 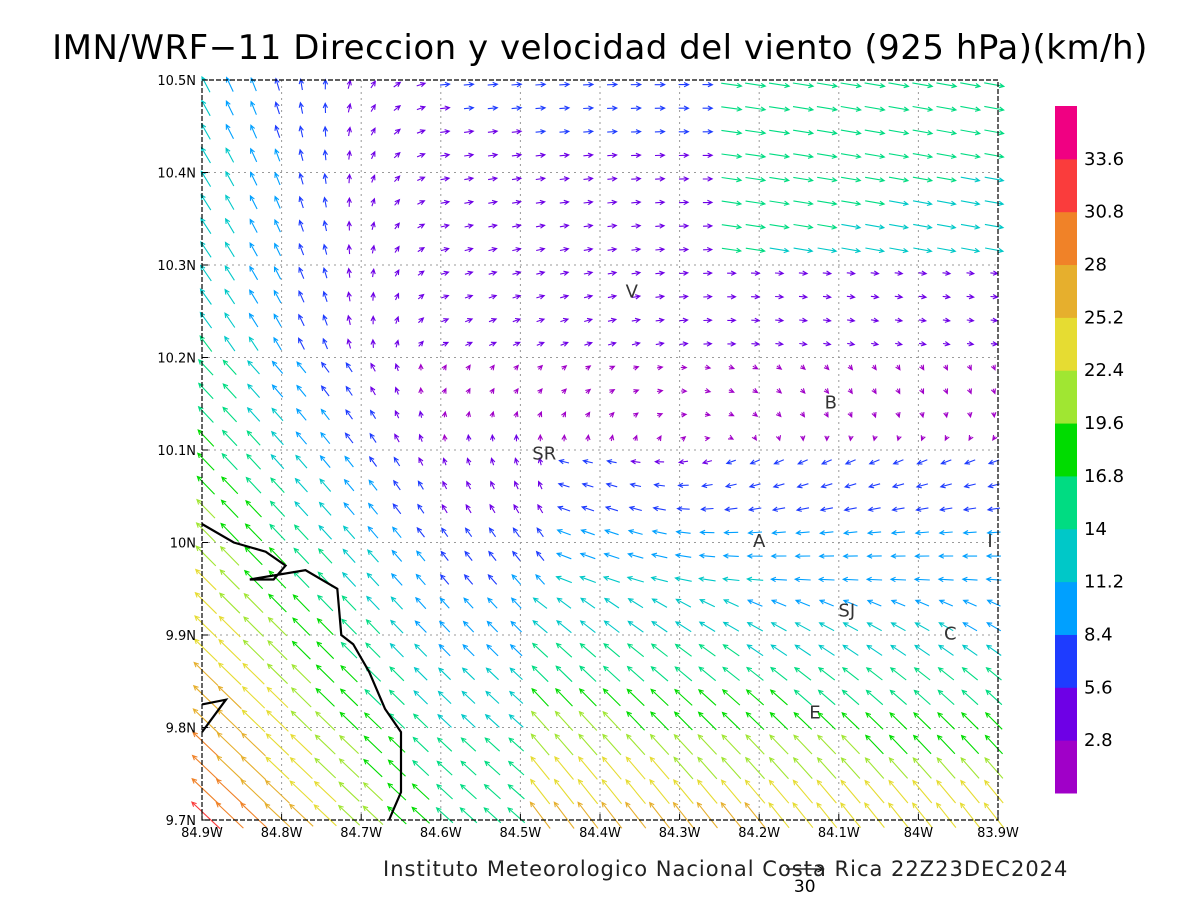 I want to click on legend-label: 11.2, so click(x=1104, y=582).